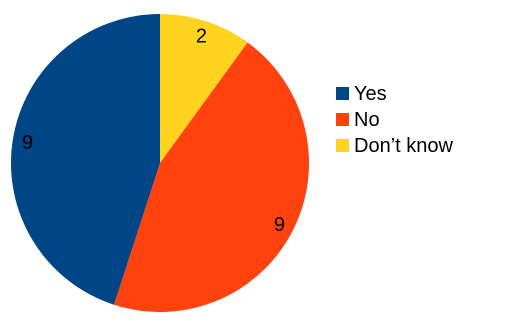  Describe the element at coordinates (403, 146) in the screenshot. I see `legend-label-dont-know: Don’t know` at that location.